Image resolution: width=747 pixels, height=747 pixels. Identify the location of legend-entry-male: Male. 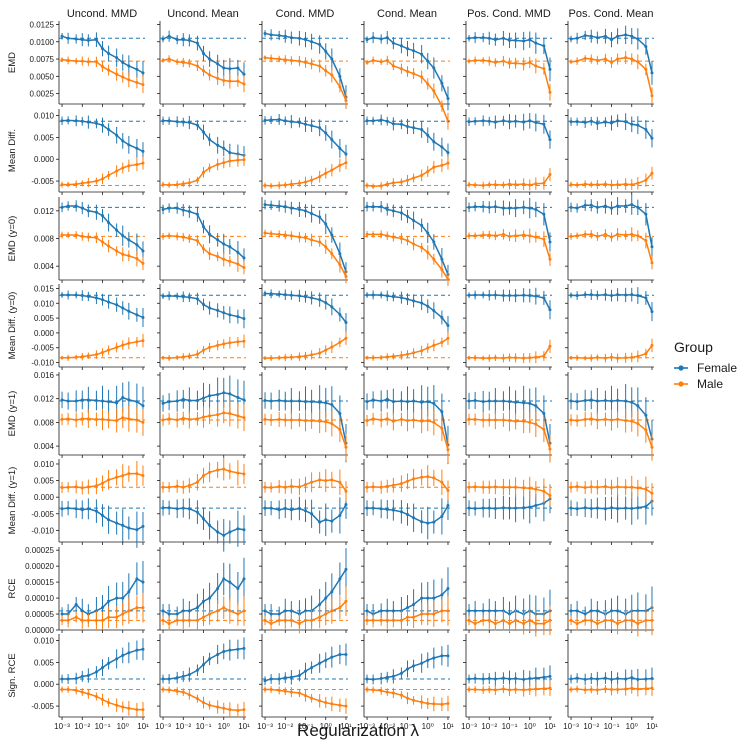
(698, 384).